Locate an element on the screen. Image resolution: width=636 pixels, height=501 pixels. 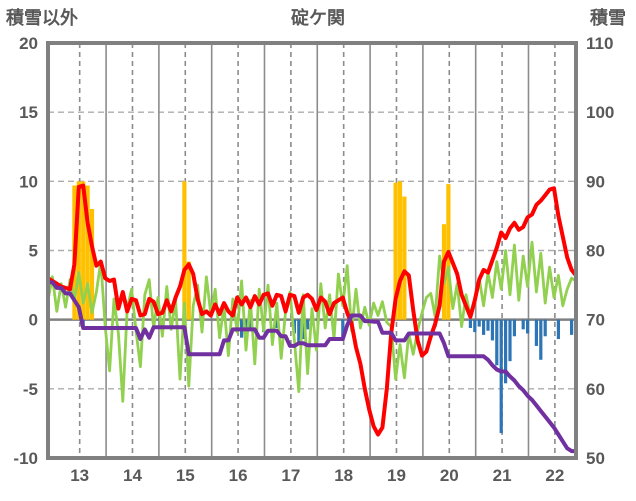
x-axis-tick: 17 is located at coordinates (290, 475).